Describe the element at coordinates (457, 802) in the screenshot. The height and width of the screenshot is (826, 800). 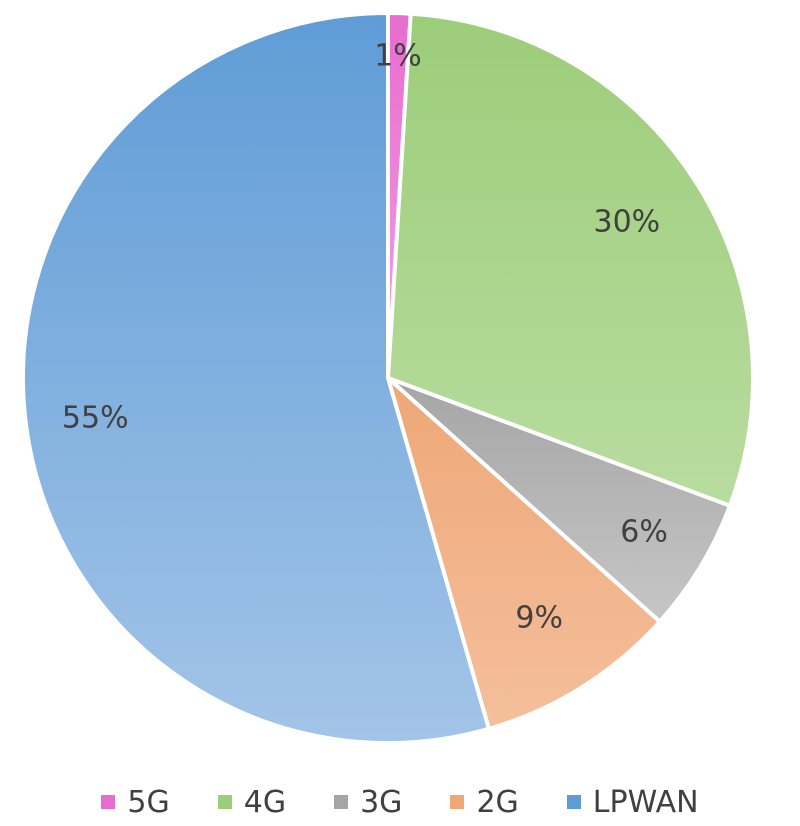
I see `legend-swatch-2g` at that location.